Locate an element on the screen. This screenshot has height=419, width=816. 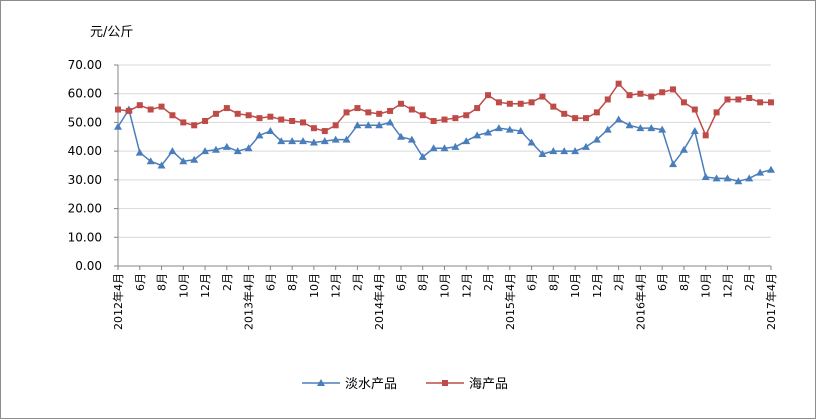
y-tick-label: 30.00 is located at coordinates (85, 180).